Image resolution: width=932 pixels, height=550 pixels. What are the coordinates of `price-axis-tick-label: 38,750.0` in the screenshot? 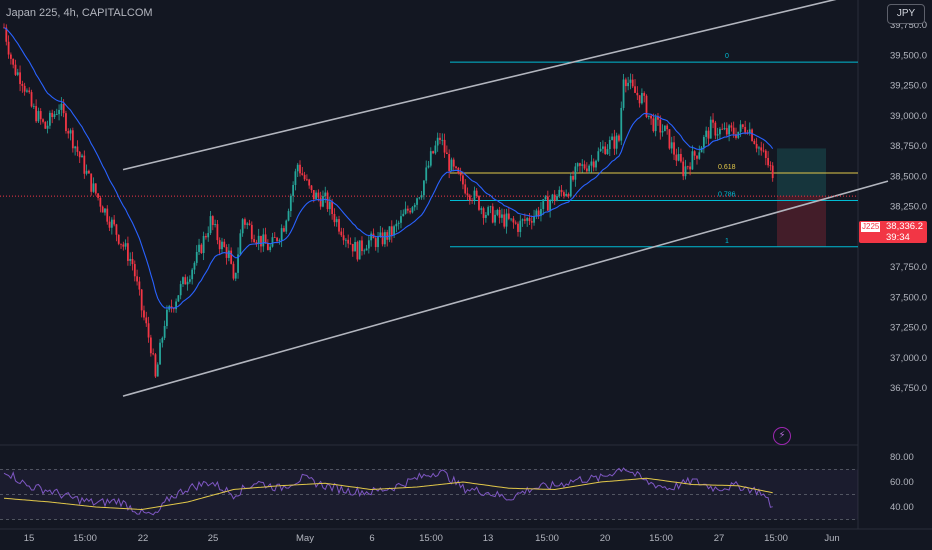 It's located at (908, 146).